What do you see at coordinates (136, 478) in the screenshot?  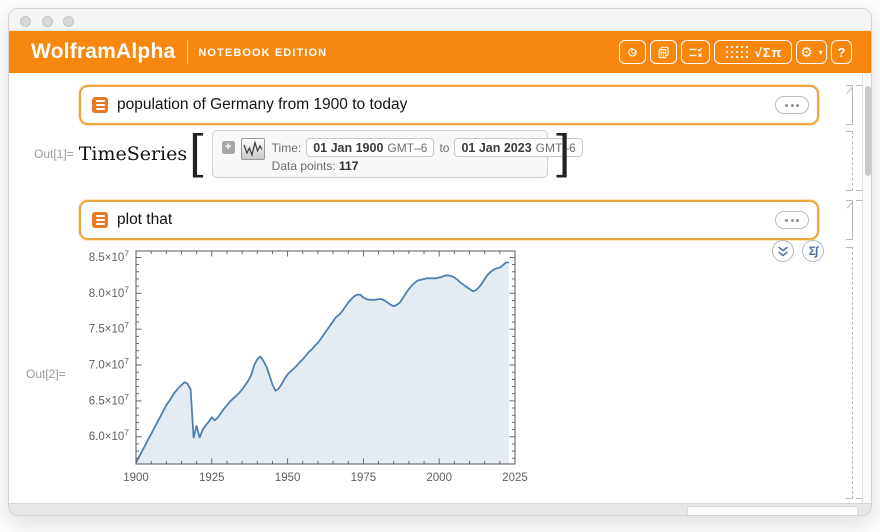 I see `svg-text: 1900` at bounding box center [136, 478].